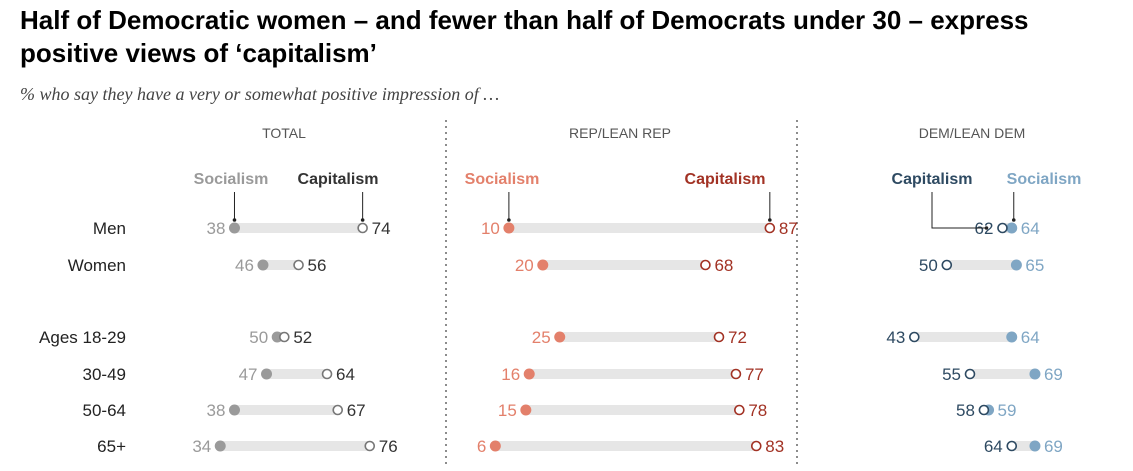 The height and width of the screenshot is (471, 1133). Describe the element at coordinates (201, 446) in the screenshot. I see `socialism-value: 34` at that location.